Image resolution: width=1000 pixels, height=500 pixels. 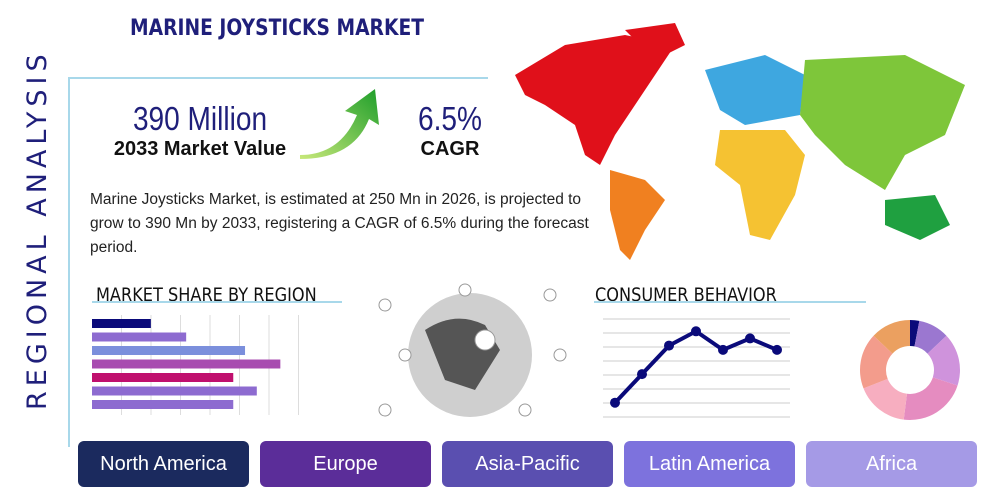 What do you see at coordinates (163, 464) in the screenshot?
I see `tab-north-america: North America` at bounding box center [163, 464].